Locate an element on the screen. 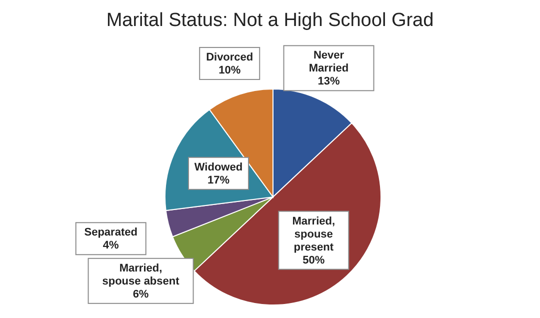 The height and width of the screenshot is (318, 540). chart-title: Marital Status: Not a High School Grad is located at coordinates (270, 21).